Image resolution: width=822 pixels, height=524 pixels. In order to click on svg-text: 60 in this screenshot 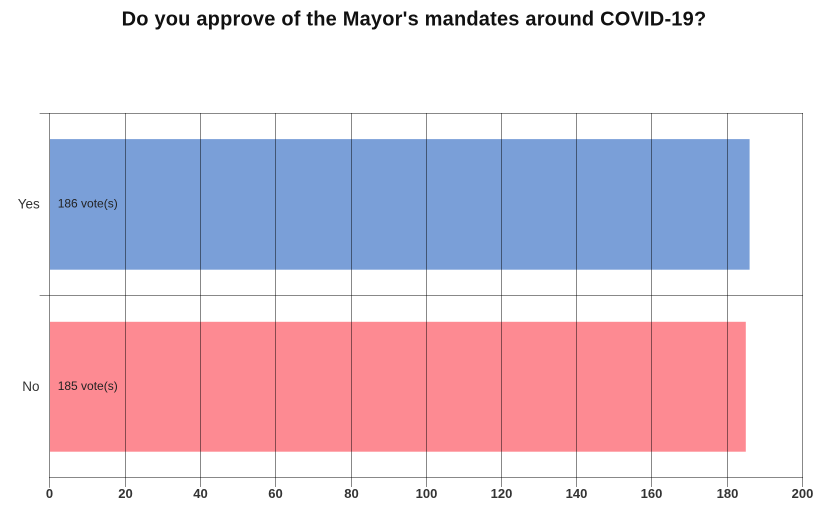, I will do `click(275, 493)`.